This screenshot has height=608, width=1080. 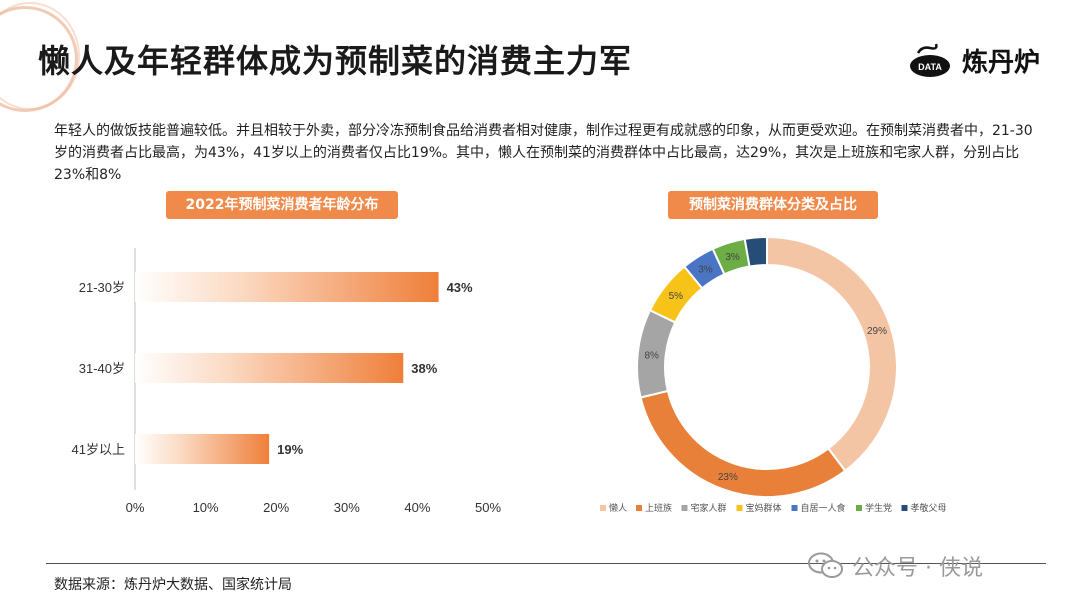 I want to click on age-category-label: 21-30岁, so click(x=102, y=287).